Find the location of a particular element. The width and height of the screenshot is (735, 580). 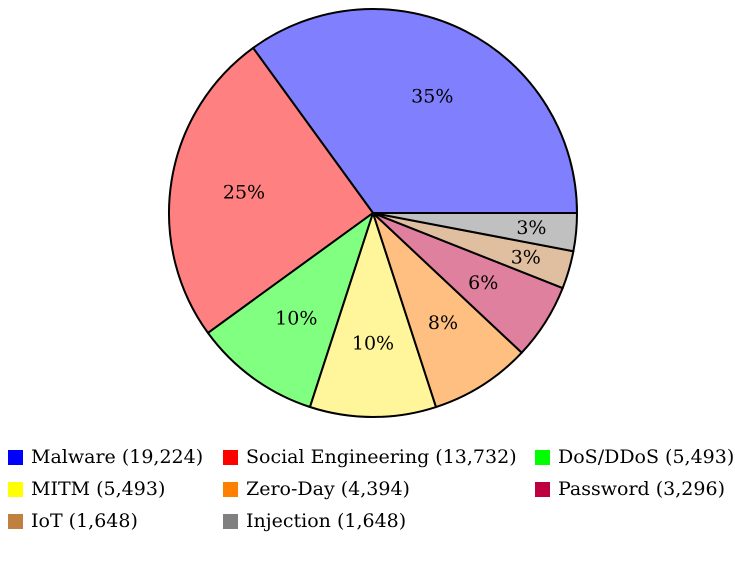

legend-item-social-engineering: Social Engineering (13,732) is located at coordinates (379, 457).